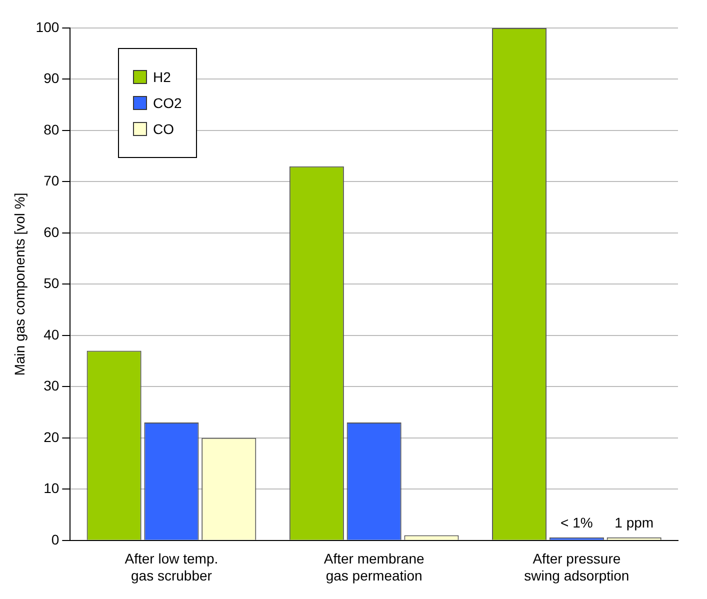  What do you see at coordinates (52, 78) in the screenshot?
I see `y-tick-label: 90` at bounding box center [52, 78].